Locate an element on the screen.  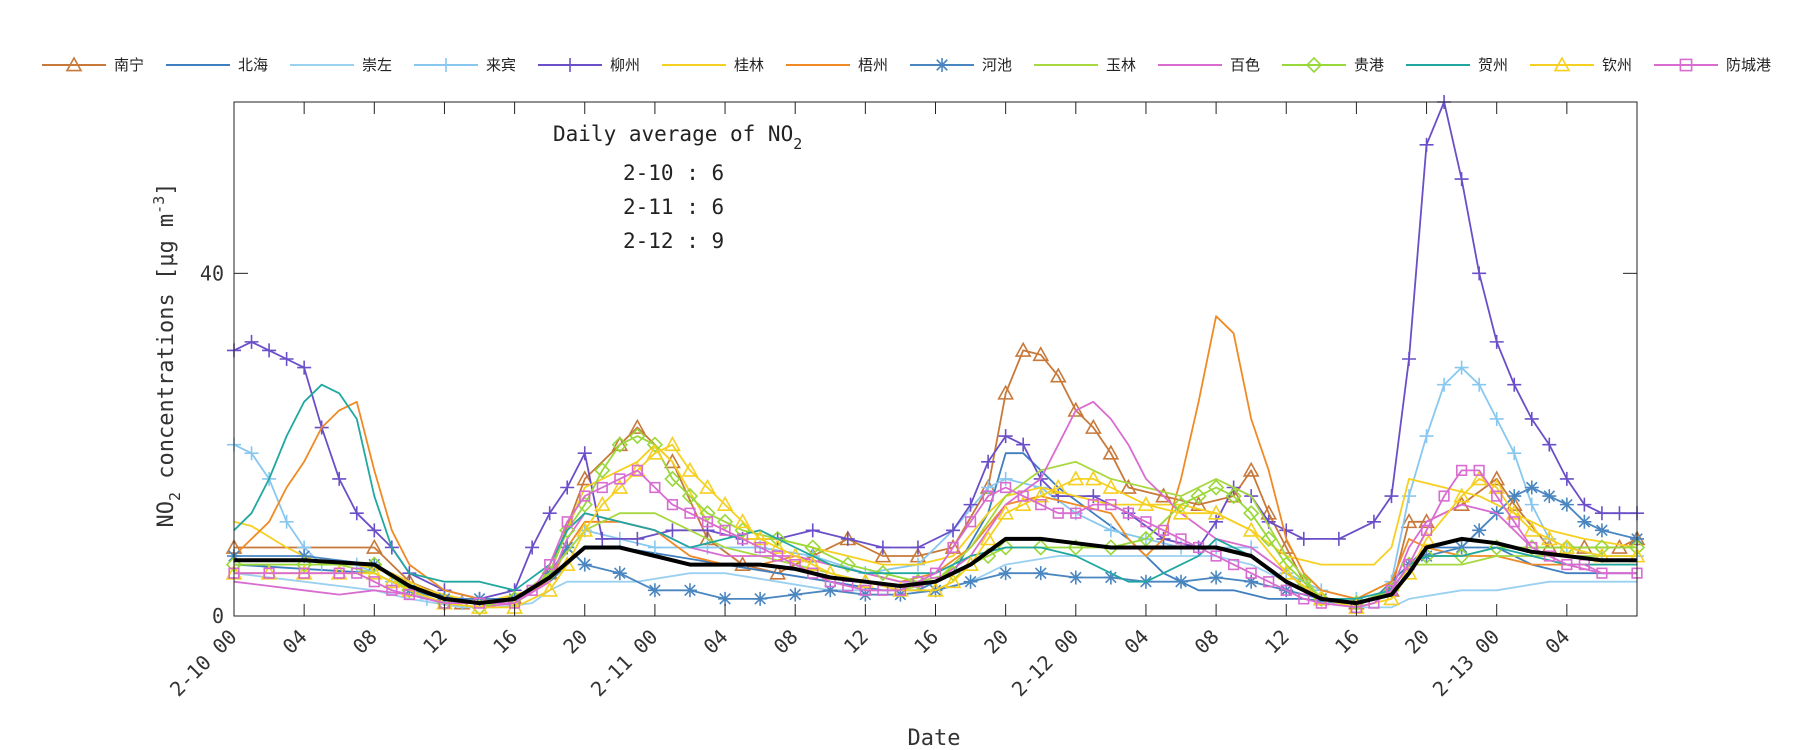
legend-label: 贵港 is located at coordinates (1369, 65).